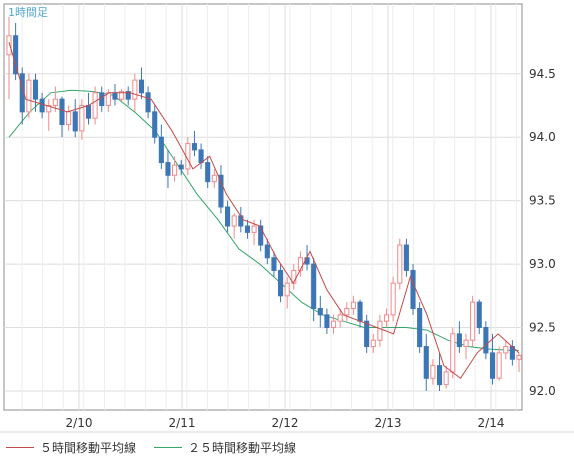 This screenshot has height=462, width=574. Describe the element at coordinates (542, 74) in the screenshot. I see `y-tick-label: 94.5` at that location.